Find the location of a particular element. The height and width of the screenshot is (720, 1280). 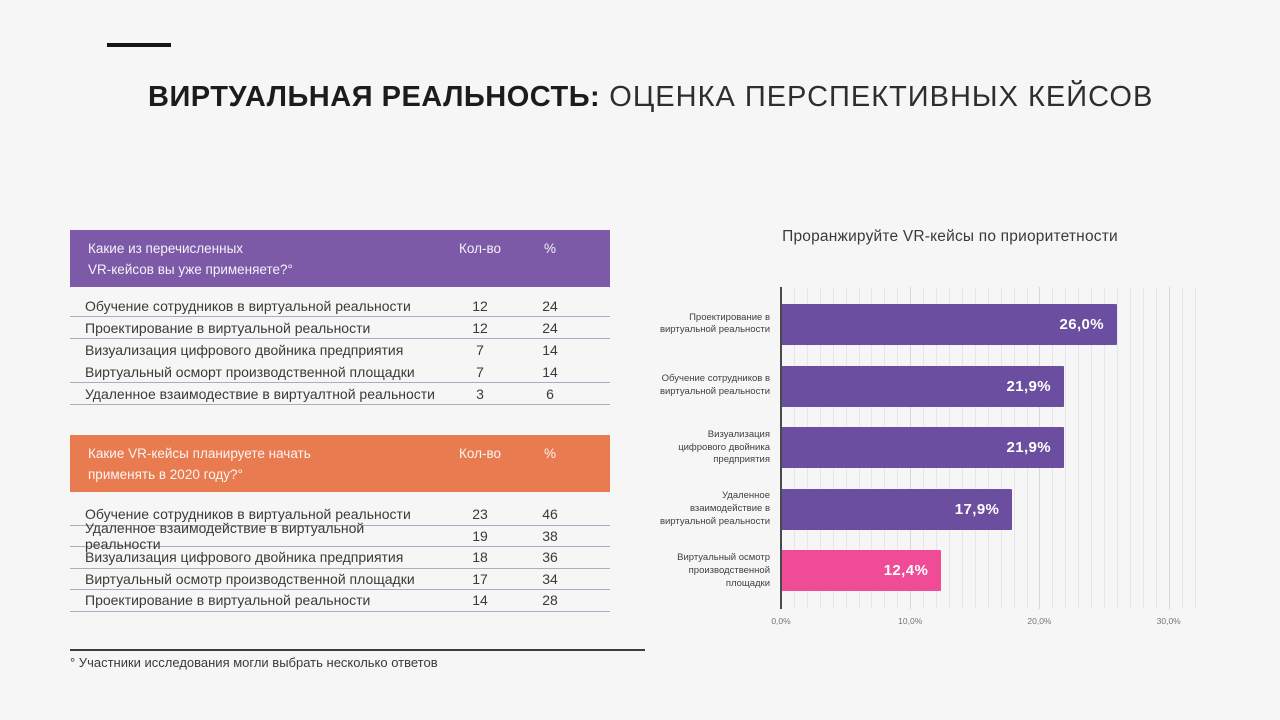

bar-value-label: 12,4% is located at coordinates (906, 571).